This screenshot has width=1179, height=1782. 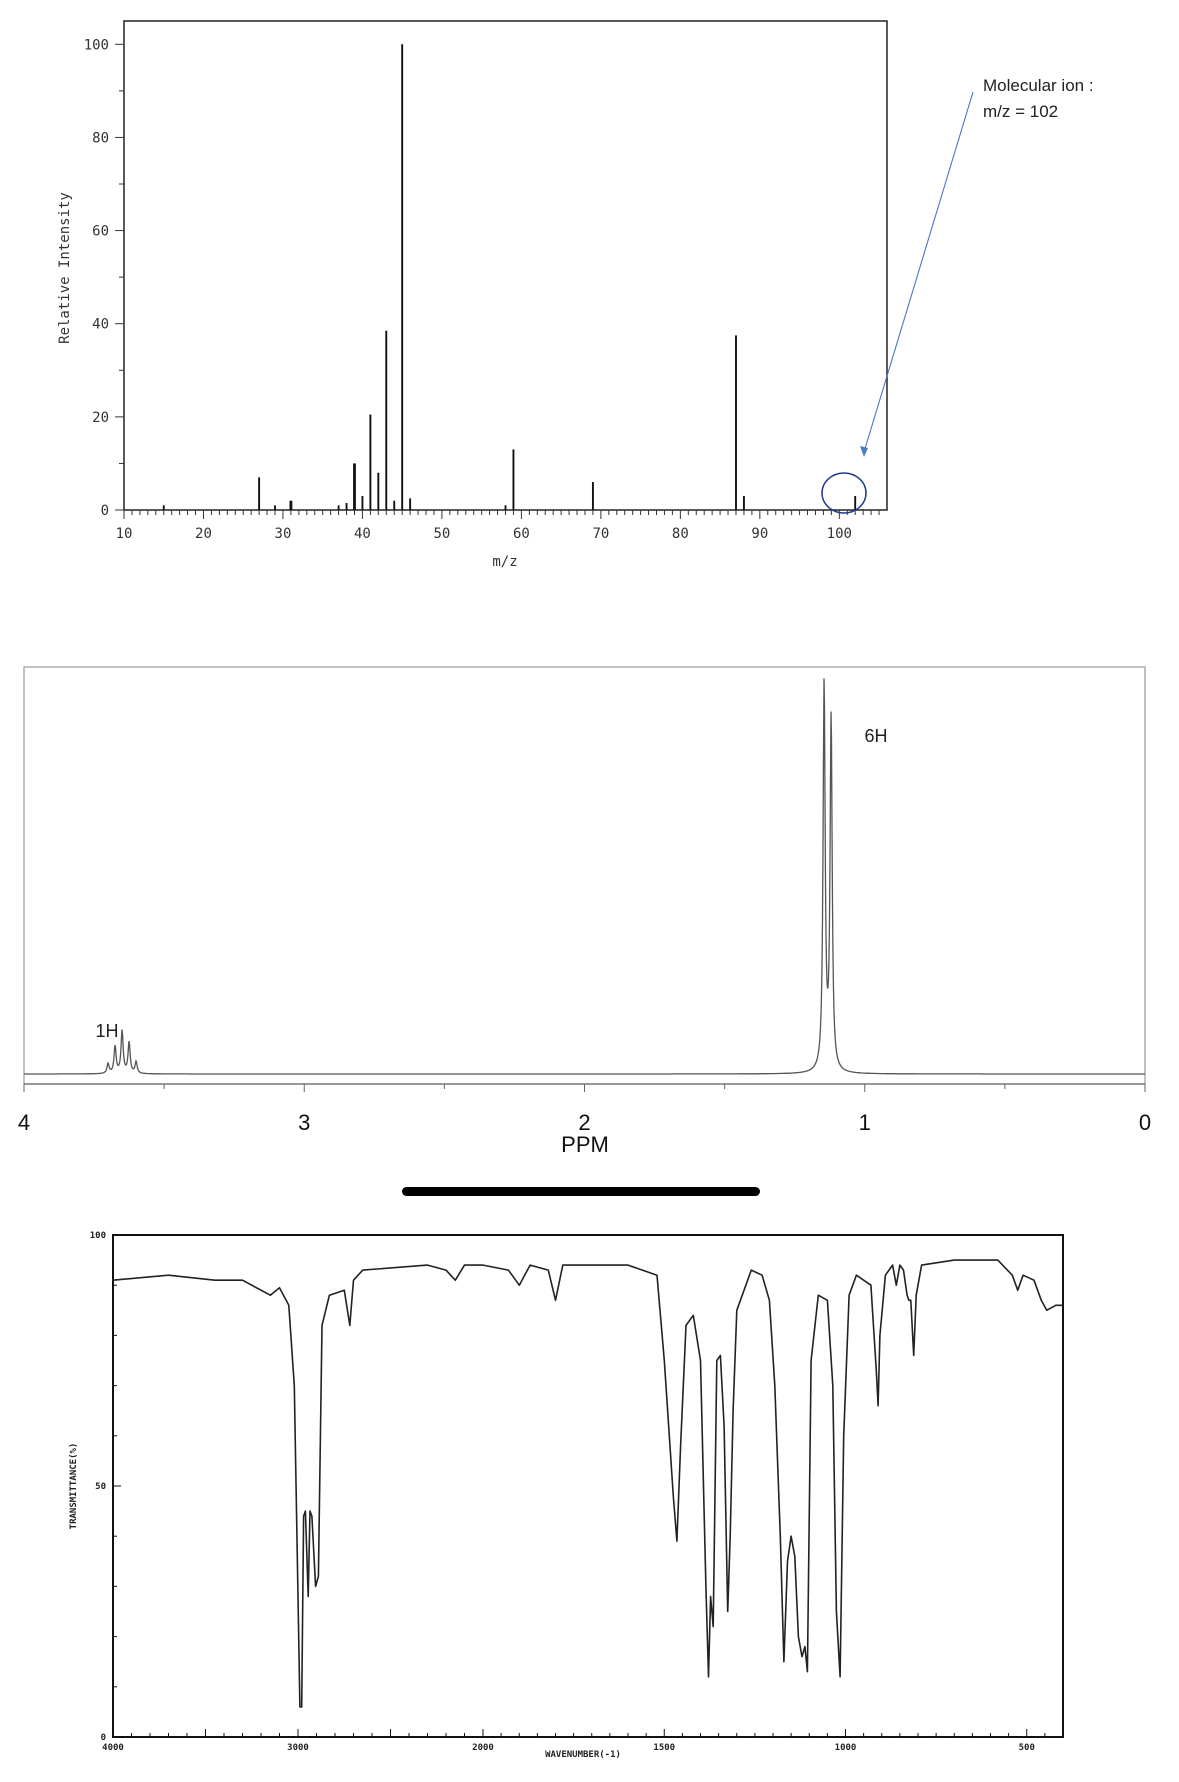 I want to click on ms-y-tick-label: 40, so click(x=100, y=325).